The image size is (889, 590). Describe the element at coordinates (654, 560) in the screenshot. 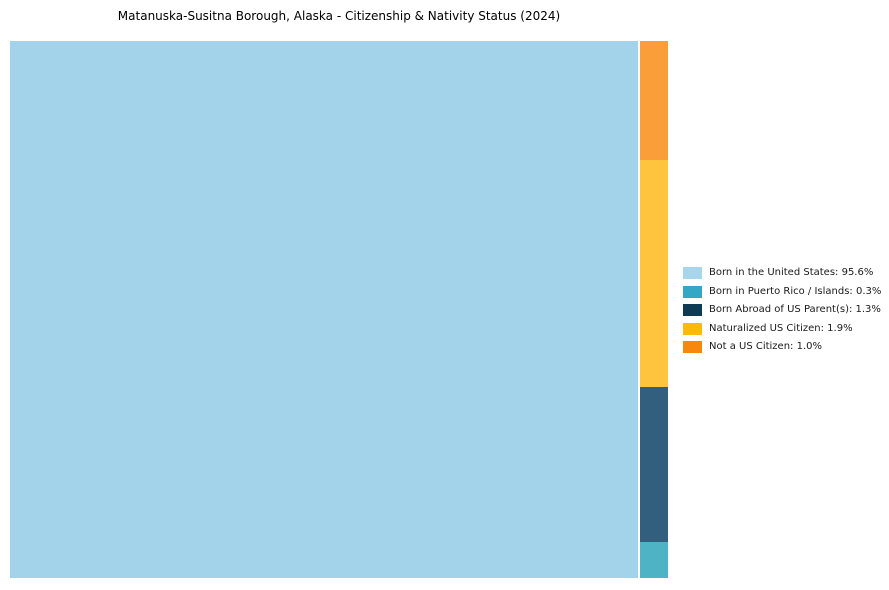

I see `treemap-rect-born-in-puerto-rico-islands` at that location.